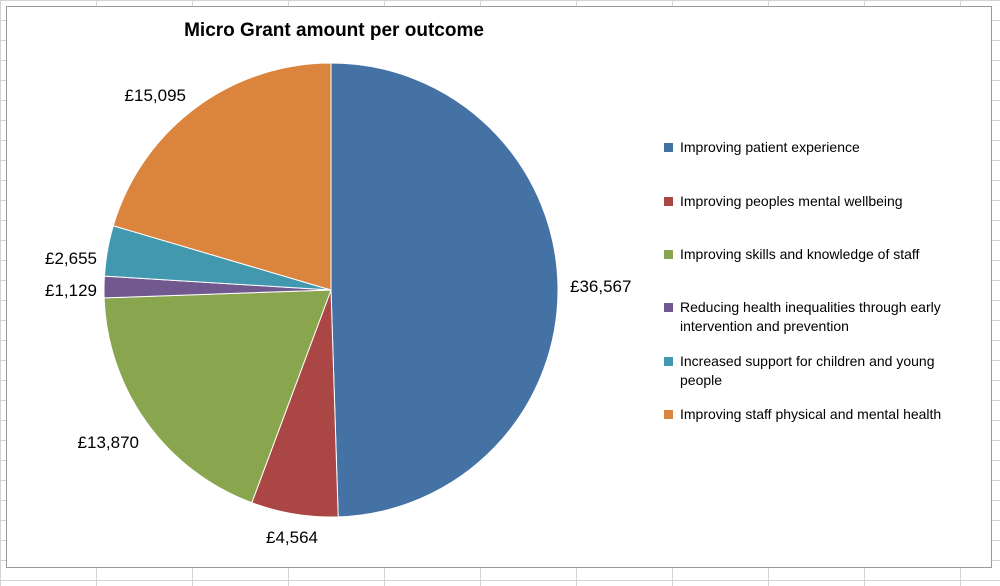 This screenshot has width=1000, height=586. Describe the element at coordinates (668, 414) in the screenshot. I see `legend-swatch-staff-health` at that location.